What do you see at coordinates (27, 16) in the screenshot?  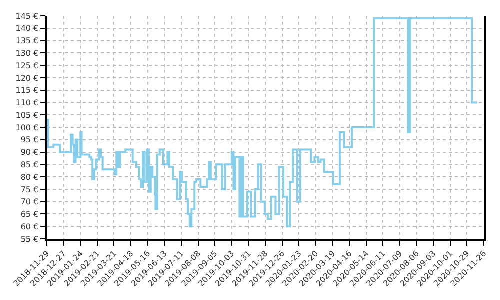 I see `y-tick-label: 145 €` at bounding box center [27, 16].